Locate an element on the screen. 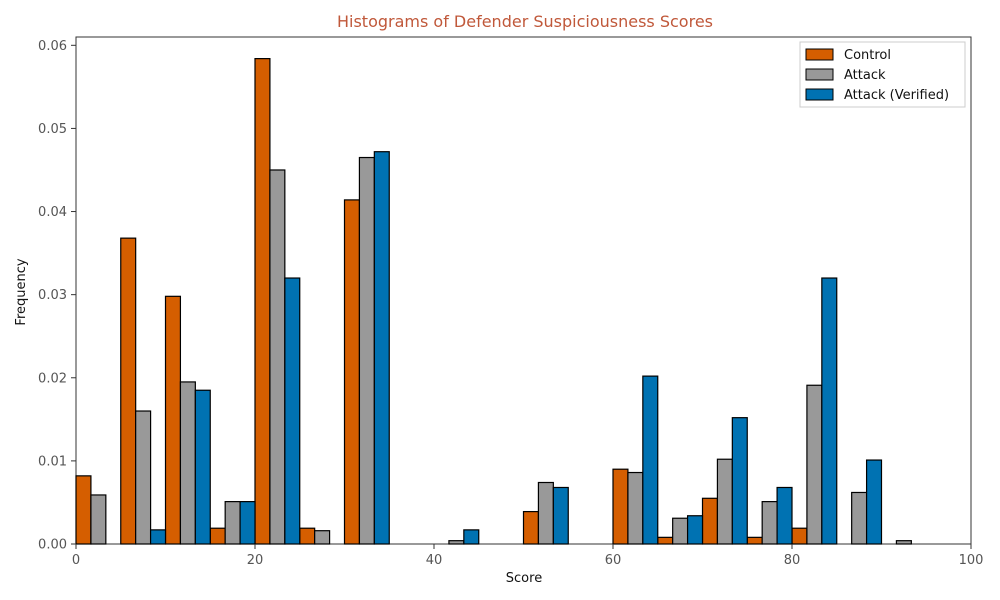 Image resolution: width=1000 pixels, height=600 pixels. x-tick-label: 80 is located at coordinates (792, 560).